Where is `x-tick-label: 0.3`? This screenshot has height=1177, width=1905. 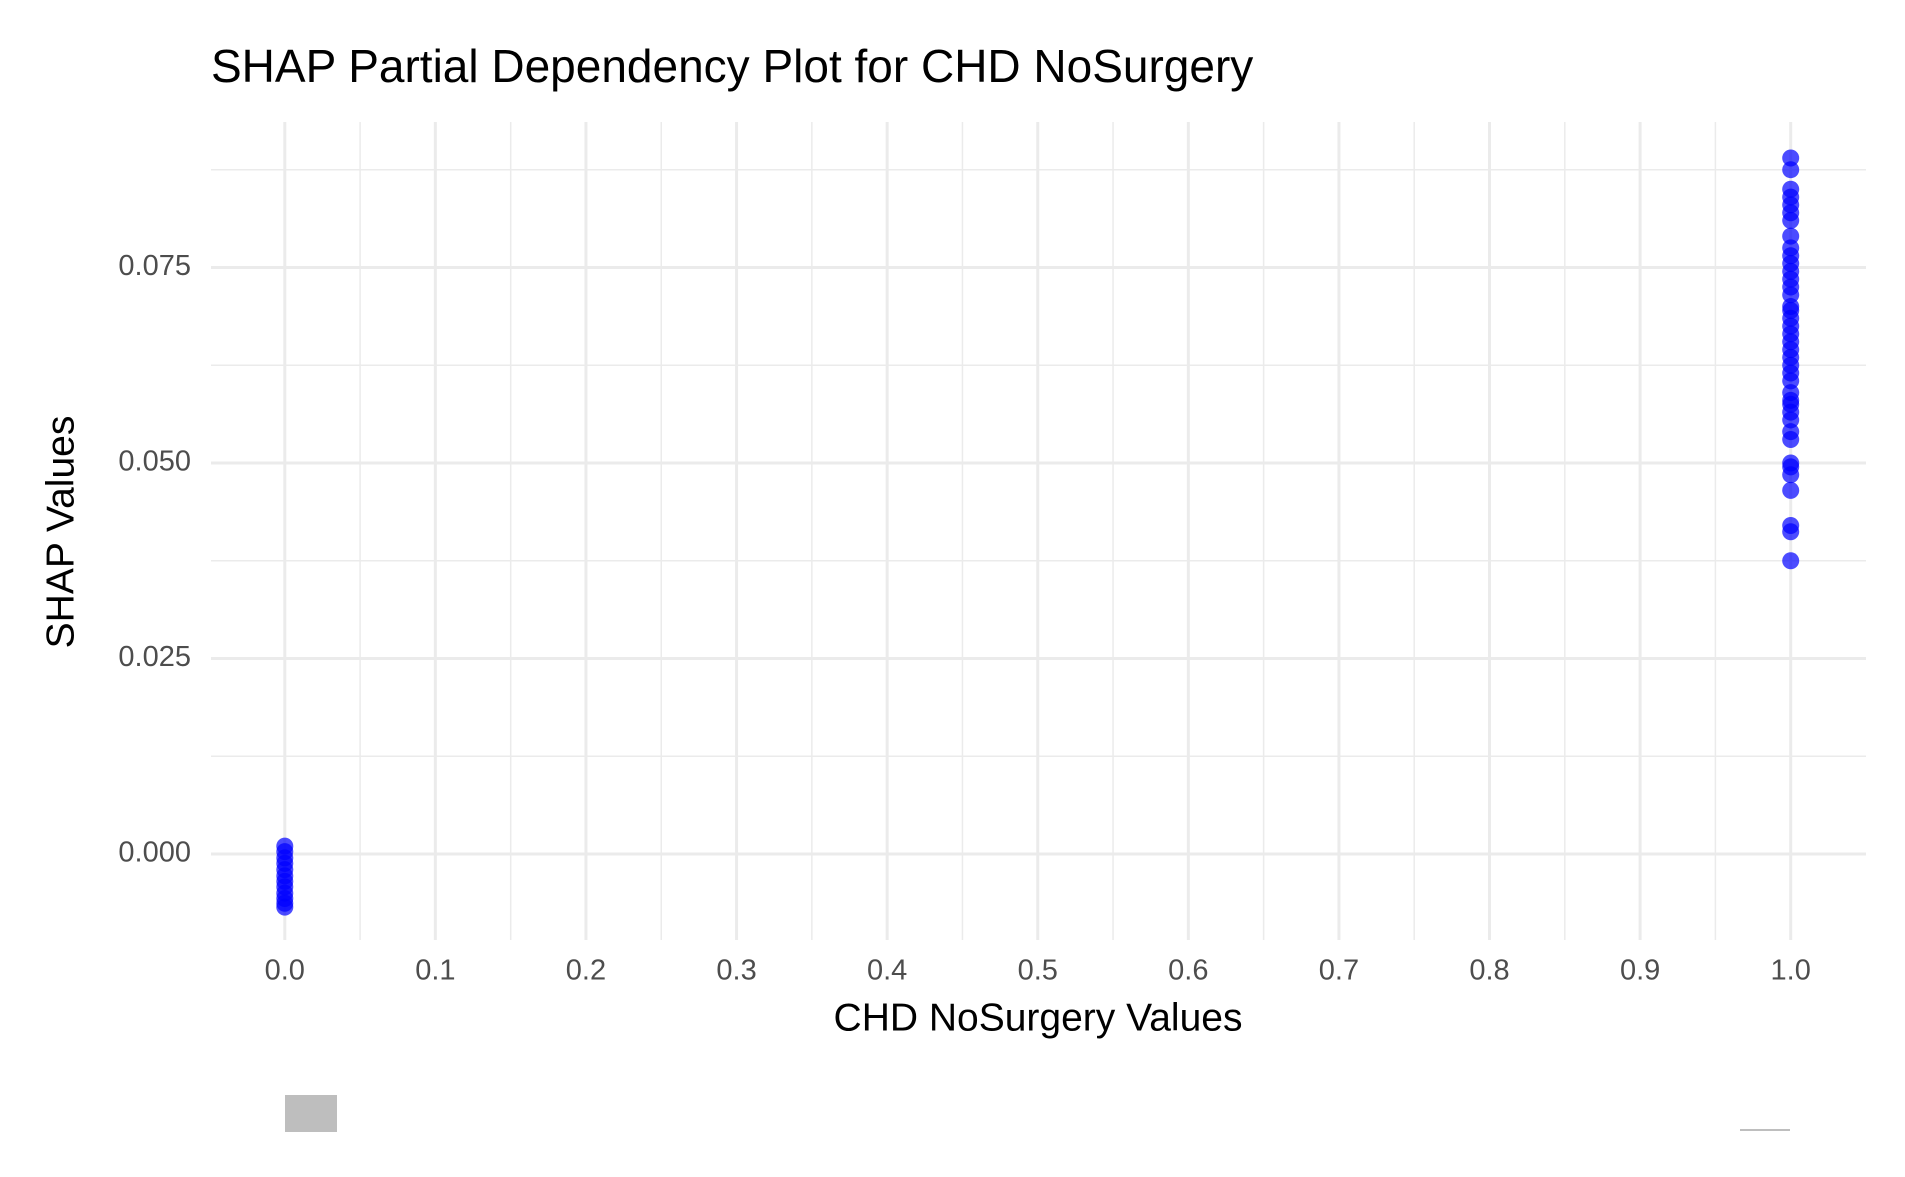
x-tick-label: 0.3 is located at coordinates (736, 971).